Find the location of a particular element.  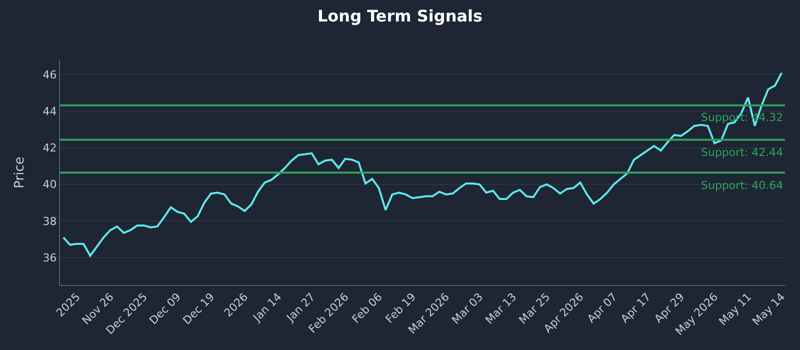

y-axis-title: Price is located at coordinates (20, 172).